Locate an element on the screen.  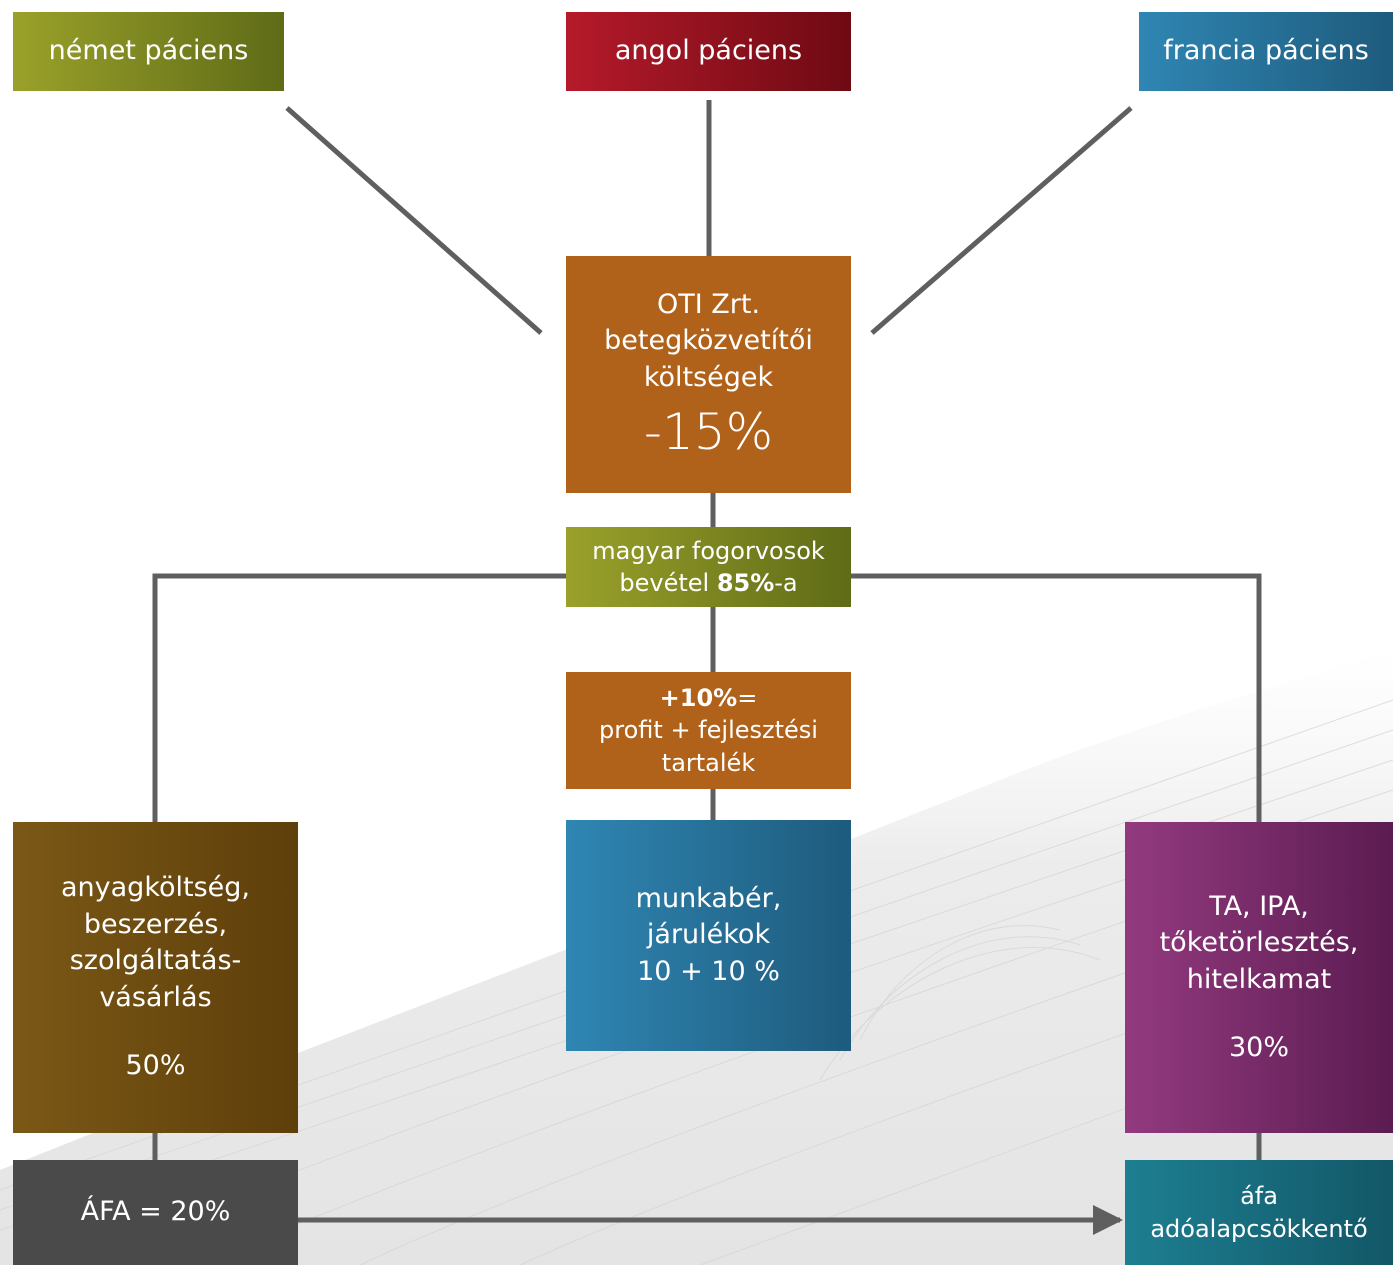
profit-percent: +10% is located at coordinates (698, 697).